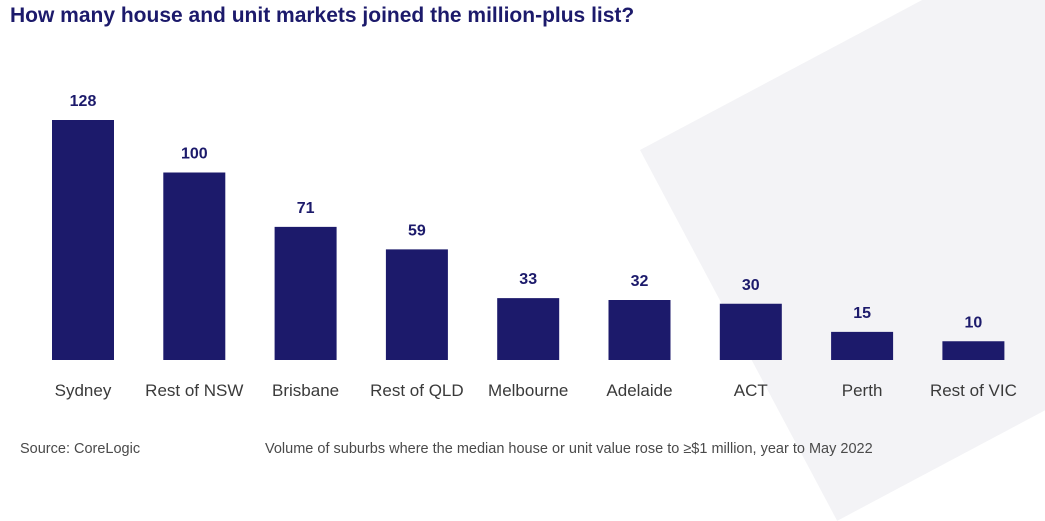  I want to click on bar-melbourne, so click(528, 329).